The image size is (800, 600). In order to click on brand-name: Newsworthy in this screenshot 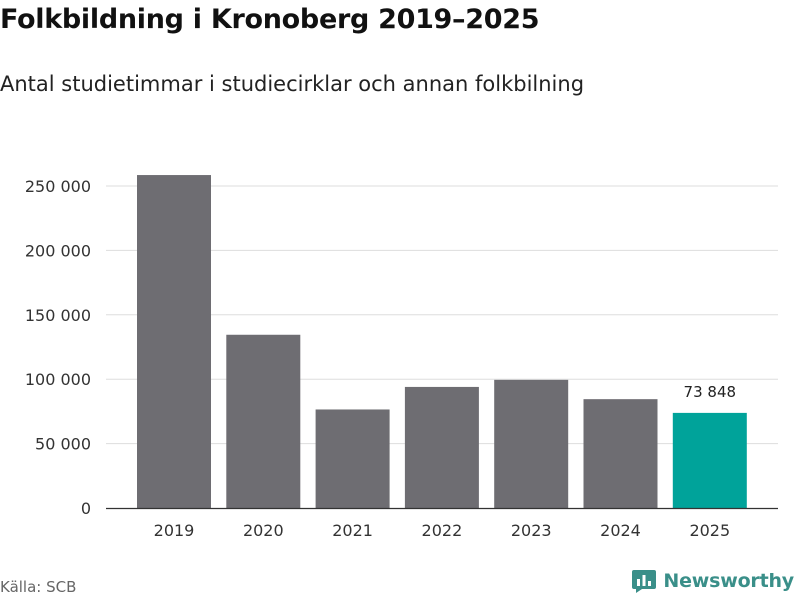, I will do `click(728, 581)`.